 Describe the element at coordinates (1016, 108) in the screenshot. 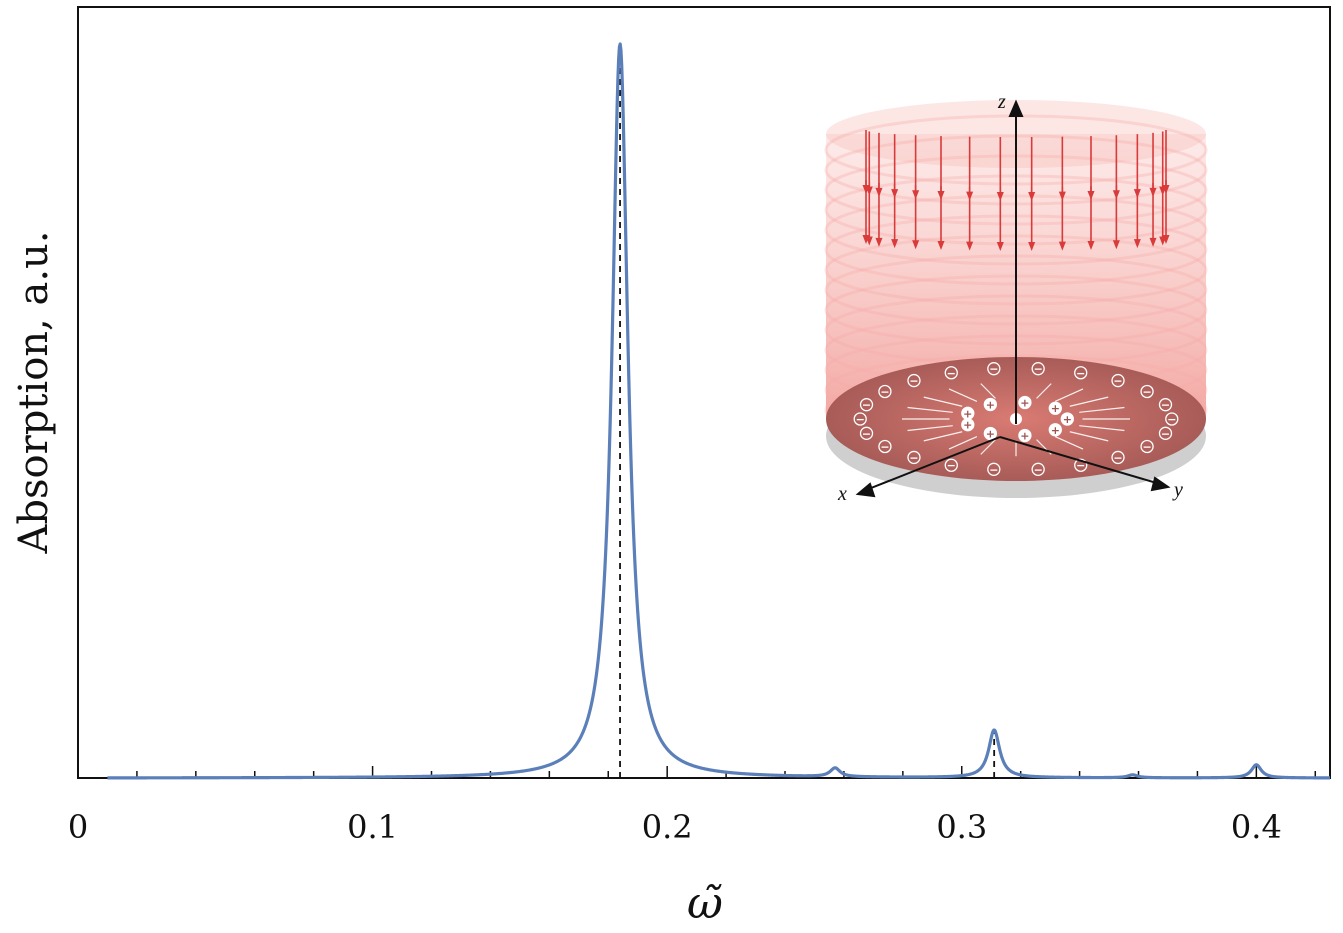

I see `inset-z-arrowhead` at that location.